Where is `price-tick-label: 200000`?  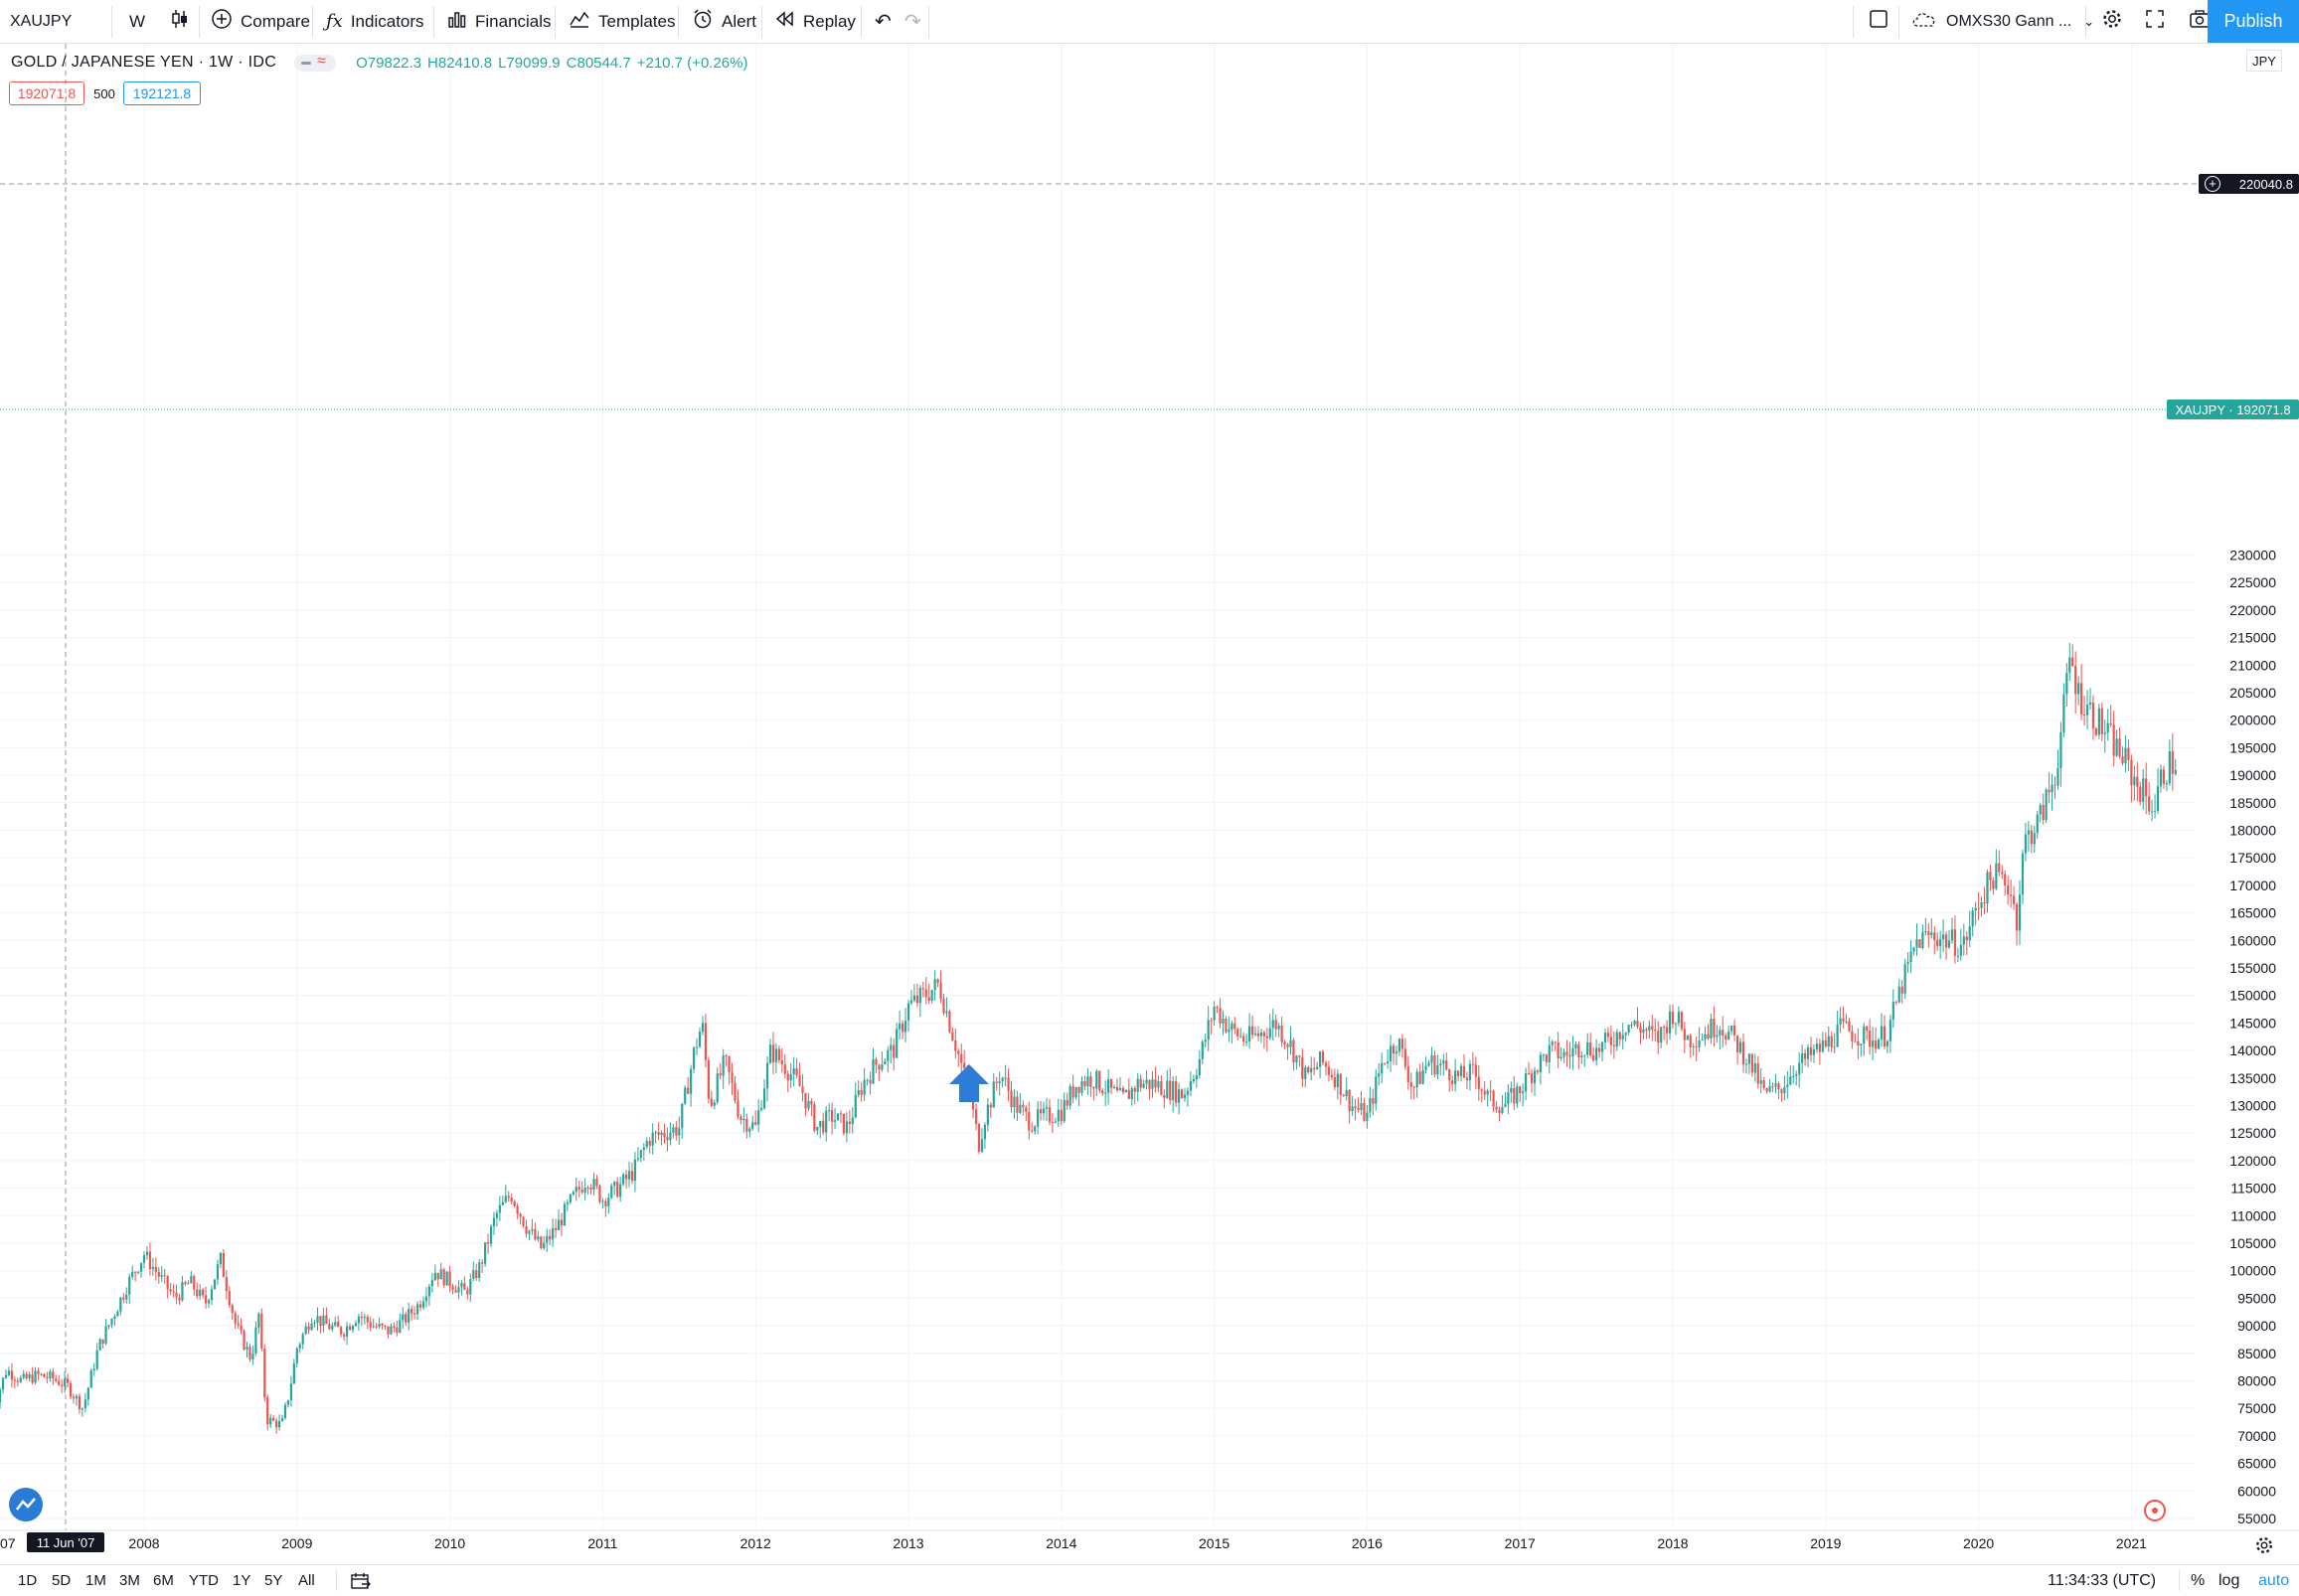
price-tick-label: 200000 is located at coordinates (2252, 720).